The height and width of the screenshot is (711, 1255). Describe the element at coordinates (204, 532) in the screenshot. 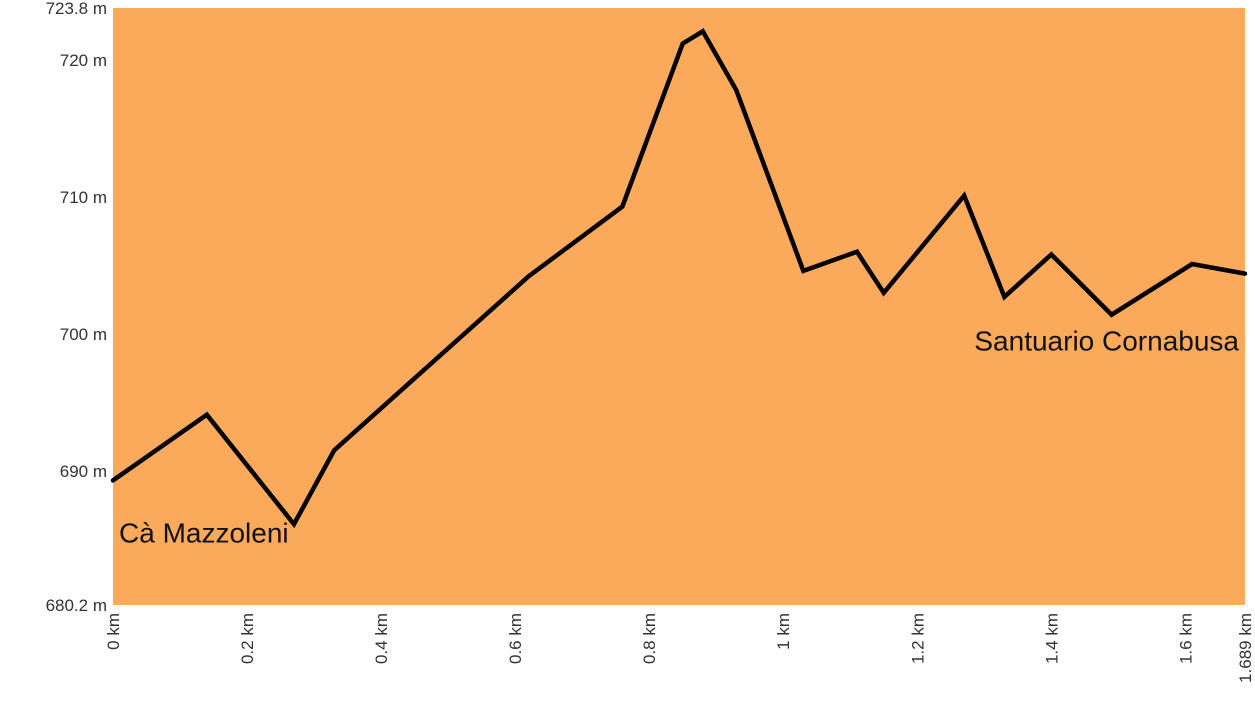

I see `annotation-label: Cà Mazzoleni` at that location.